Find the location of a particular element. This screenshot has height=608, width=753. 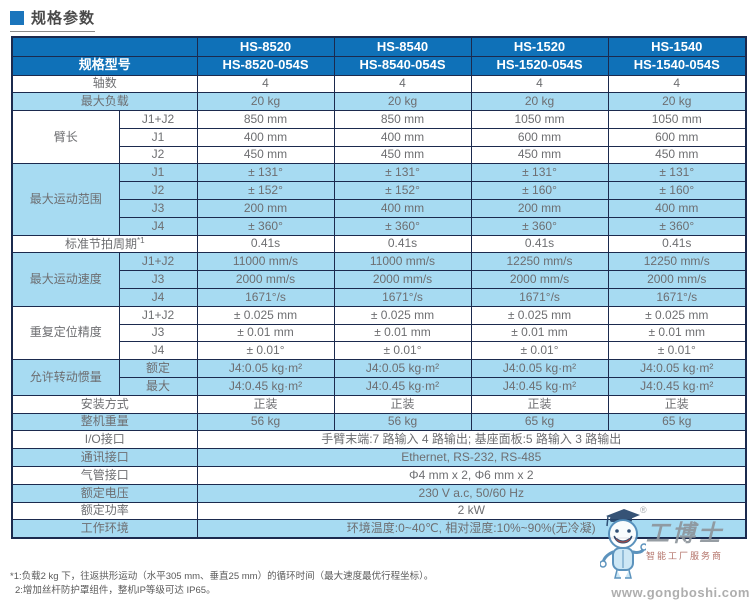

spec-group-label: 最大运动范围 is located at coordinates (65, 199).